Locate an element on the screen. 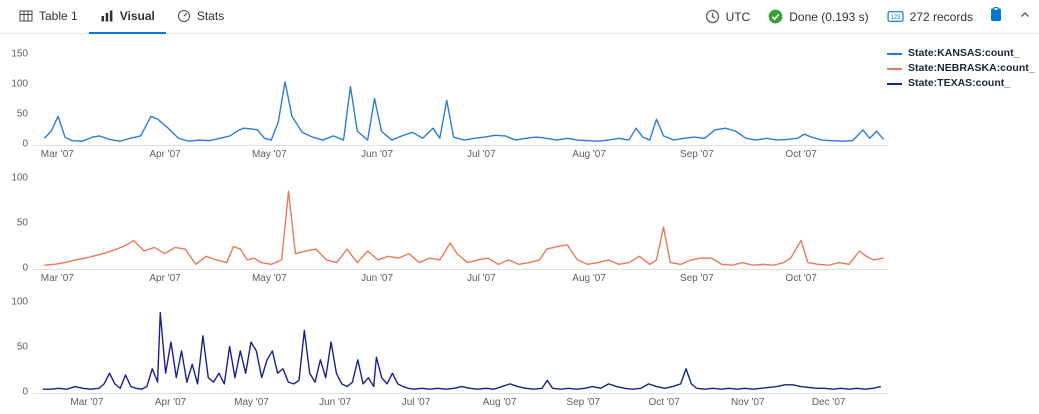  clock-icon is located at coordinates (712, 16).